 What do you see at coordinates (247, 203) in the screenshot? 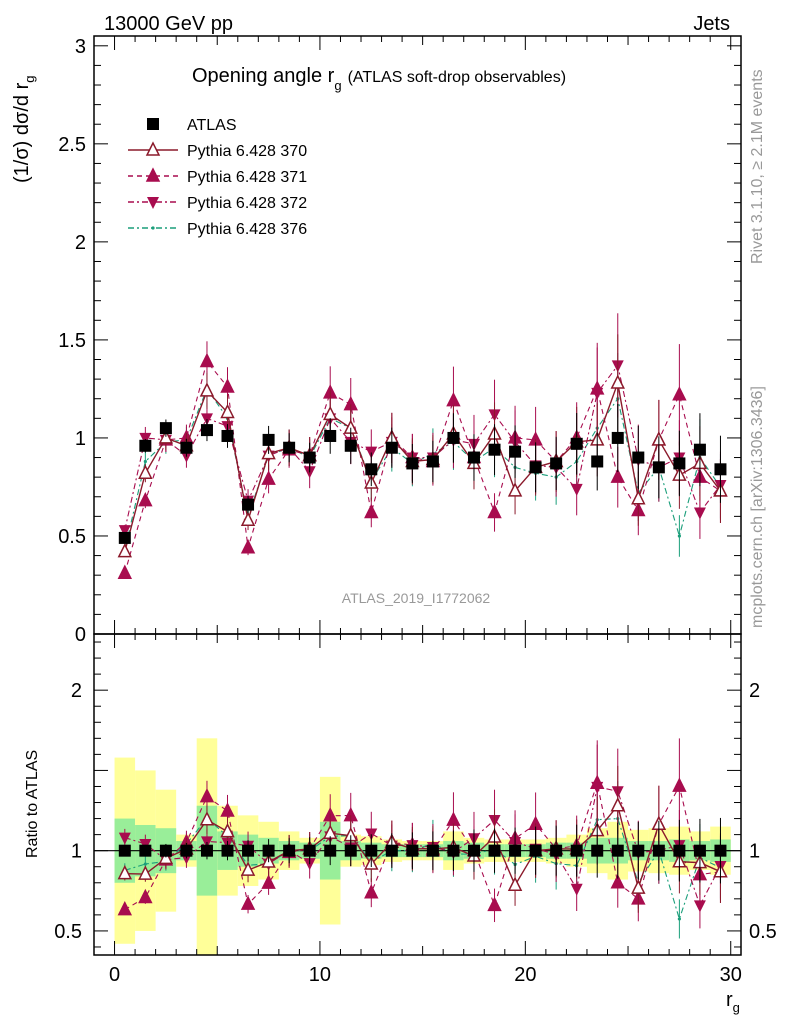
I see `legend-label: Pythia 6.428 372` at bounding box center [247, 203].